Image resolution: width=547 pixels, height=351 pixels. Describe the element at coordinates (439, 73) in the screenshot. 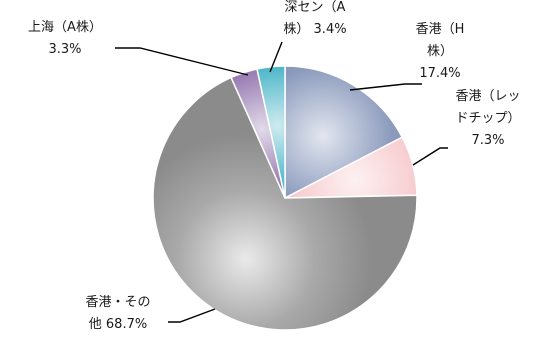

I see `slice-label-line: 17.4%` at that location.